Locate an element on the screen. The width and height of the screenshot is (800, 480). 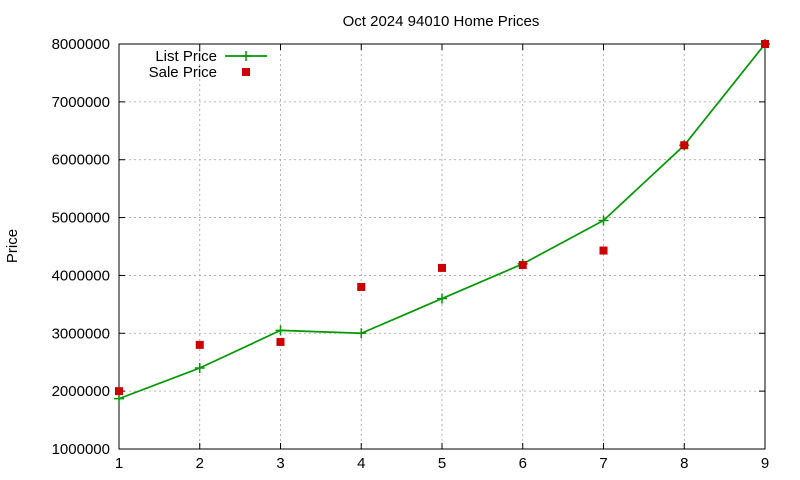
legend-label: List Price is located at coordinates (186, 56).